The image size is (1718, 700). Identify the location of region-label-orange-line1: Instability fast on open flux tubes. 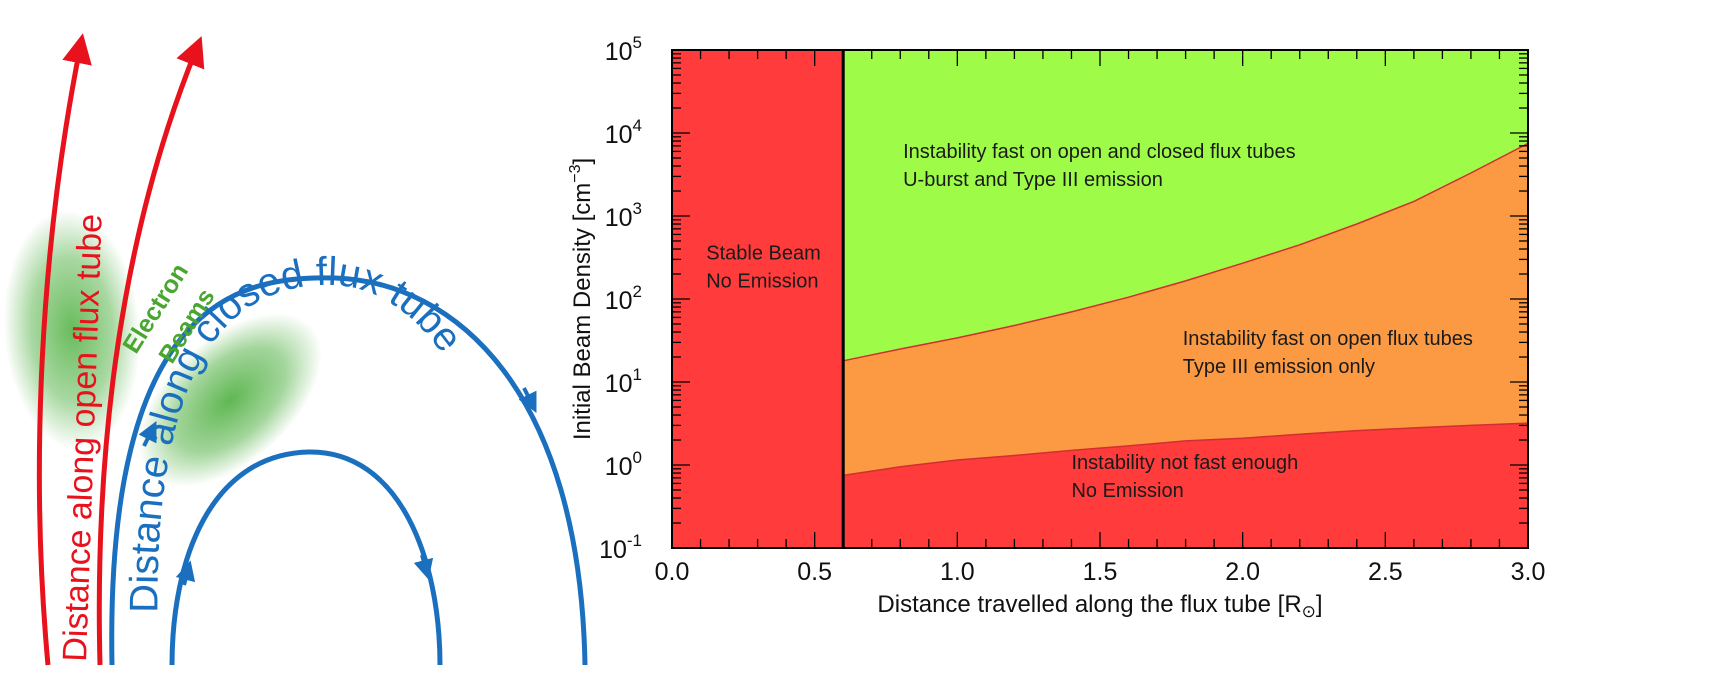
(1328, 339).